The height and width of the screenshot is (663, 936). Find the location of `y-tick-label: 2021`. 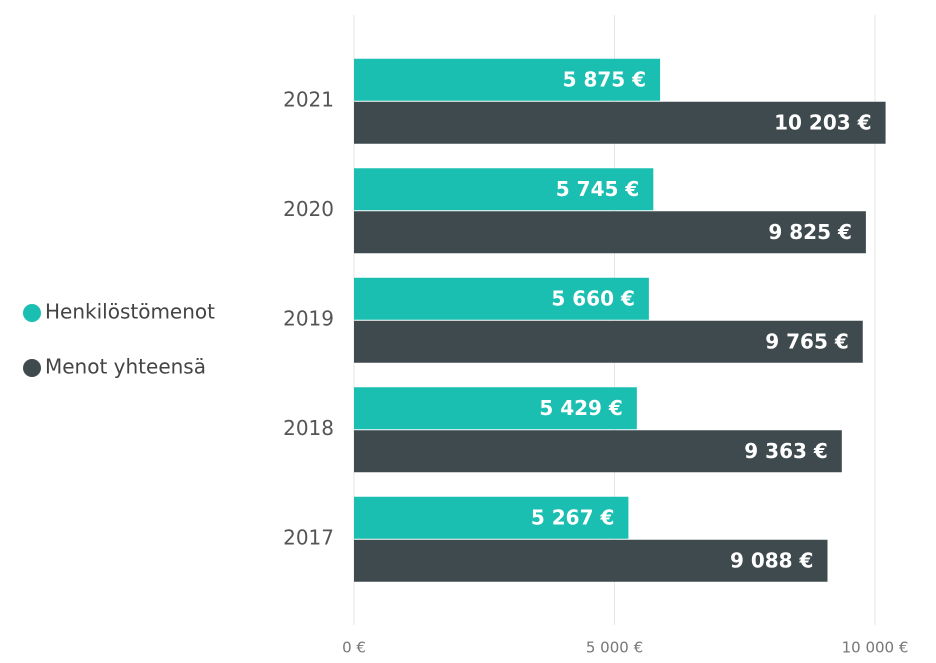

y-tick-label: 2021 is located at coordinates (308, 99).